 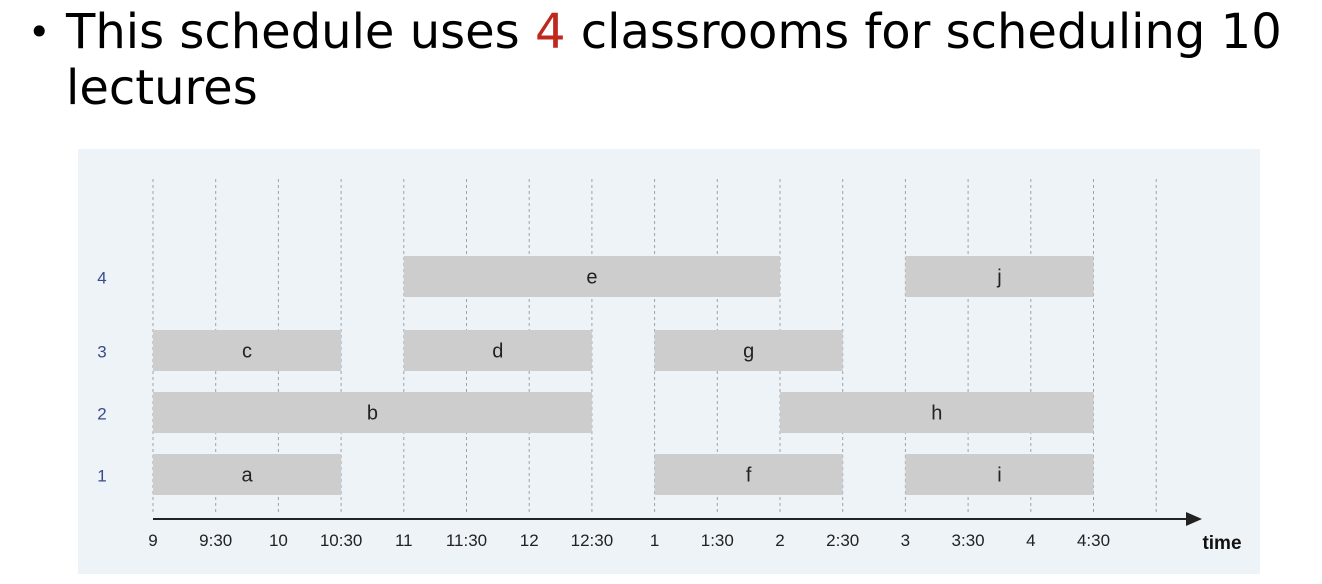 What do you see at coordinates (101, 476) in the screenshot?
I see `classroom-label-1: 1` at bounding box center [101, 476].